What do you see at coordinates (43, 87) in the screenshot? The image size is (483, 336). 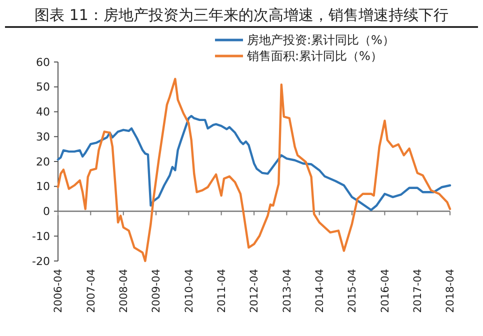 I see `y-tick-label: 50` at bounding box center [43, 87].